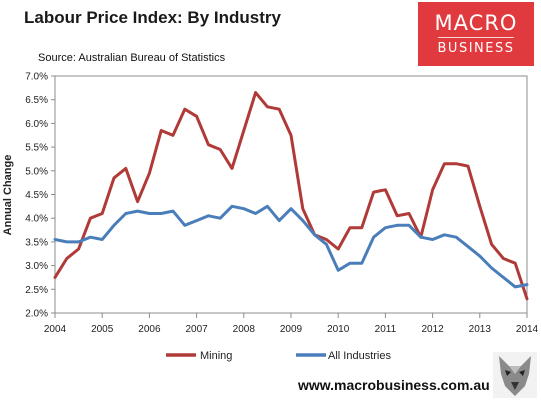 This screenshot has width=541, height=401. I want to click on y-tick-label: 6.5%, so click(36, 100).